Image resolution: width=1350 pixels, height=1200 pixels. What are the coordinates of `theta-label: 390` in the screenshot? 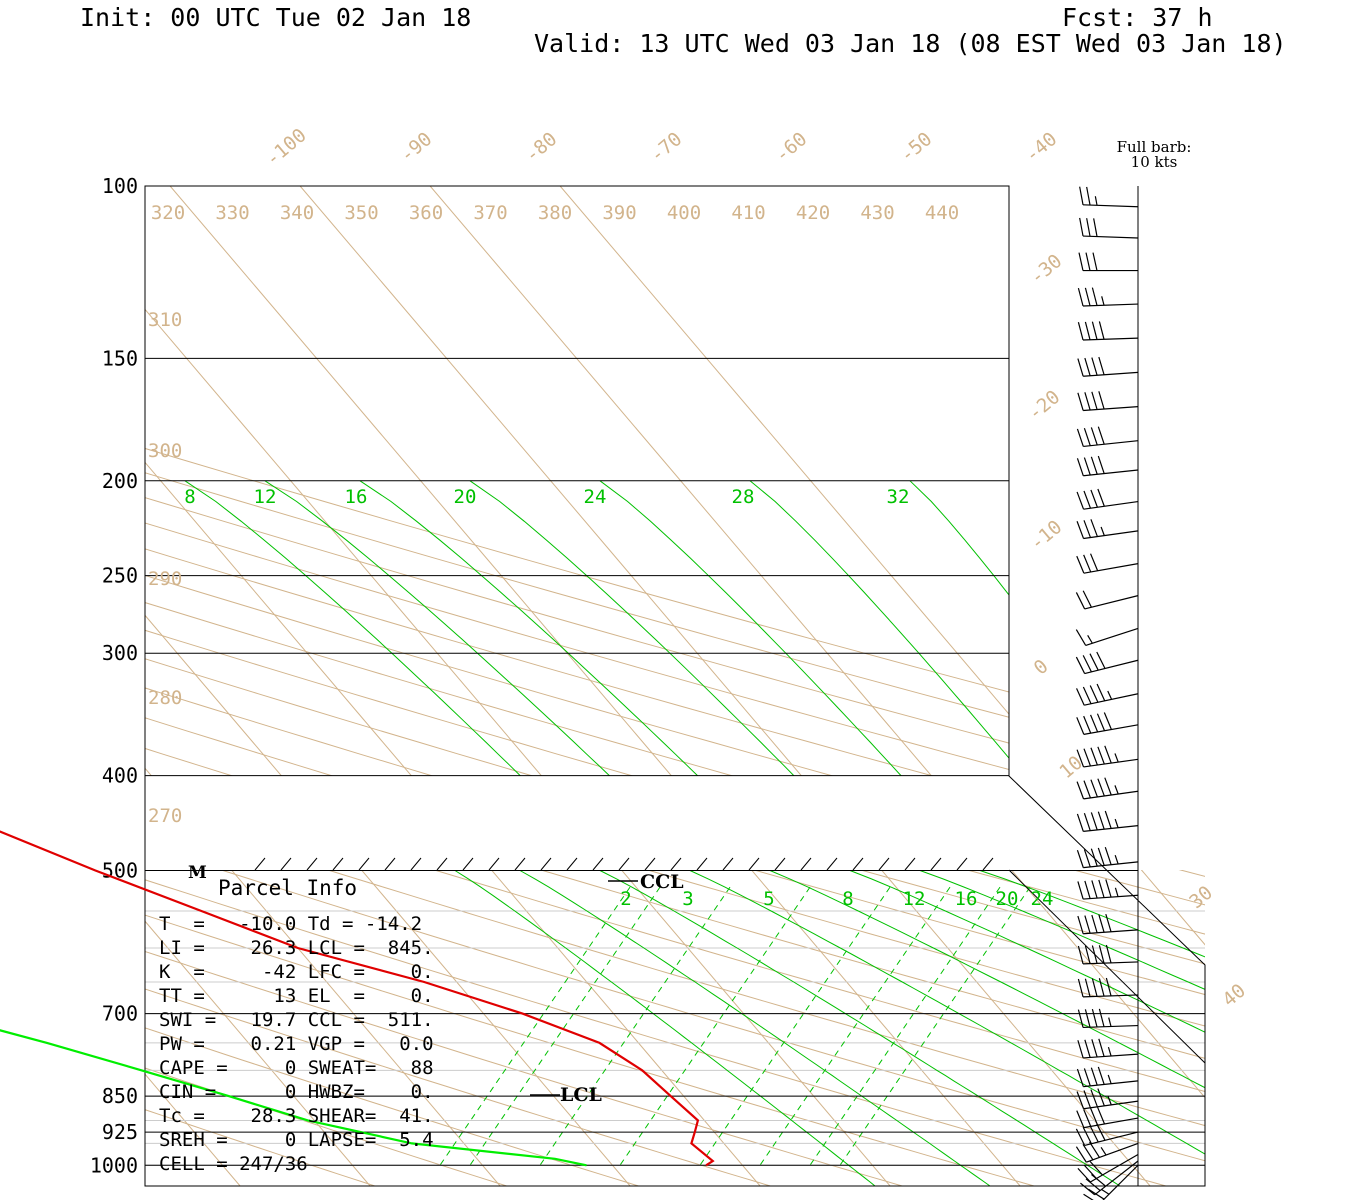 It's located at (619, 213).